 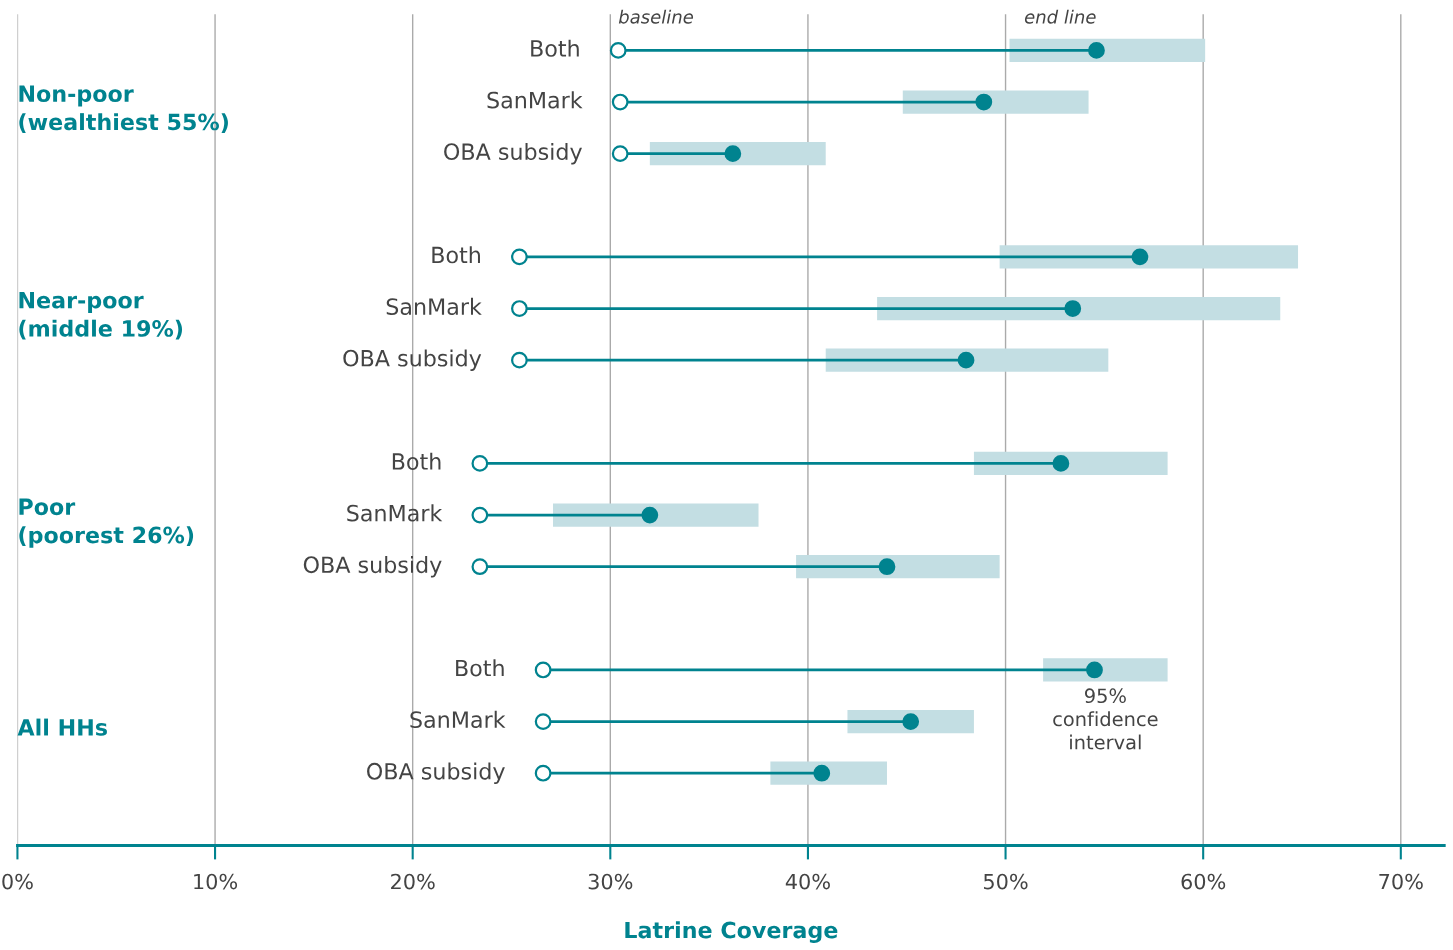 I want to click on x-tick-label: 60%, so click(x=1203, y=881).